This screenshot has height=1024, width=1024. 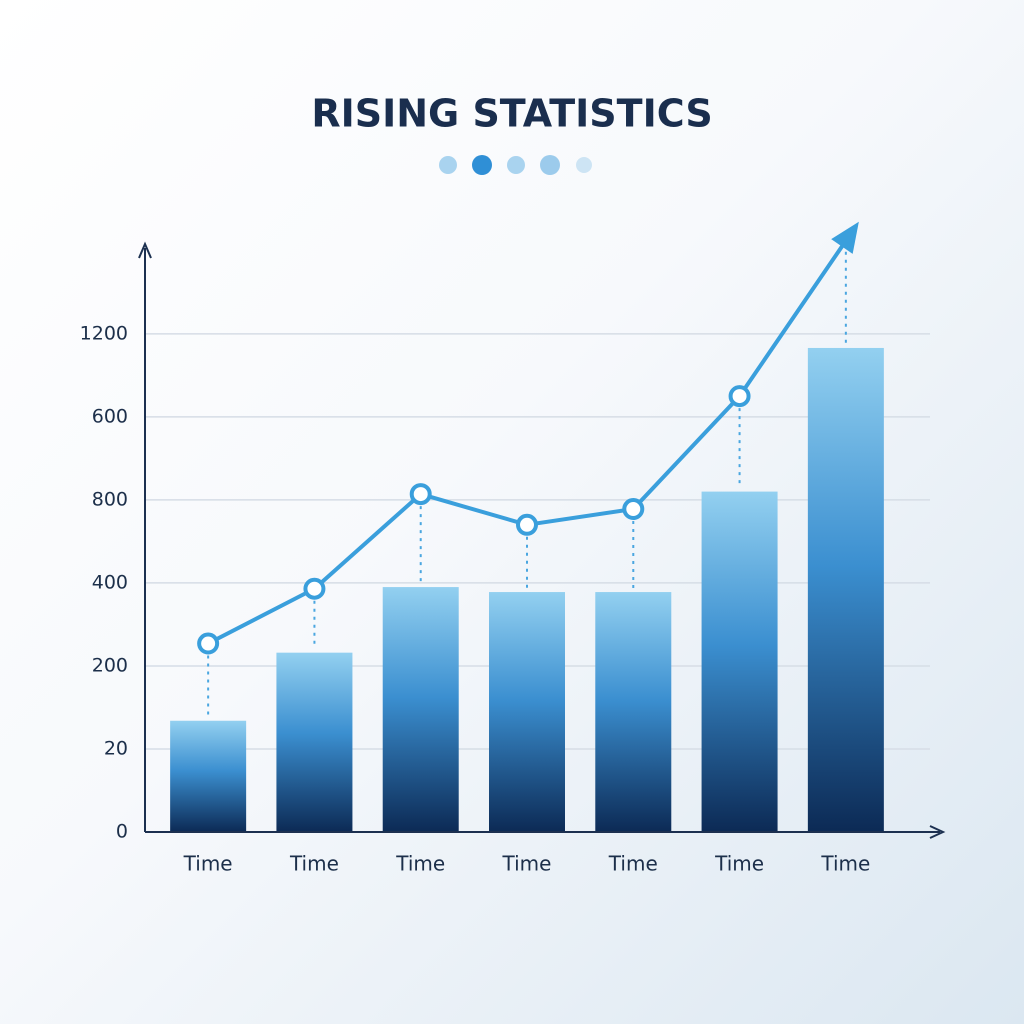 What do you see at coordinates (110, 665) in the screenshot?
I see `y-tick-label: 200` at bounding box center [110, 665].